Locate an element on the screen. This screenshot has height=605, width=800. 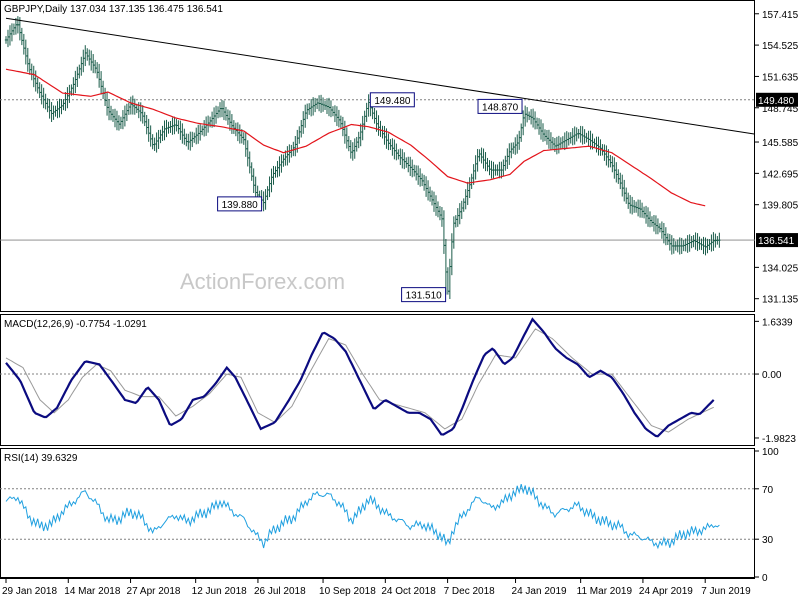
price-ytick-label: 139.805 is located at coordinates (780, 206).